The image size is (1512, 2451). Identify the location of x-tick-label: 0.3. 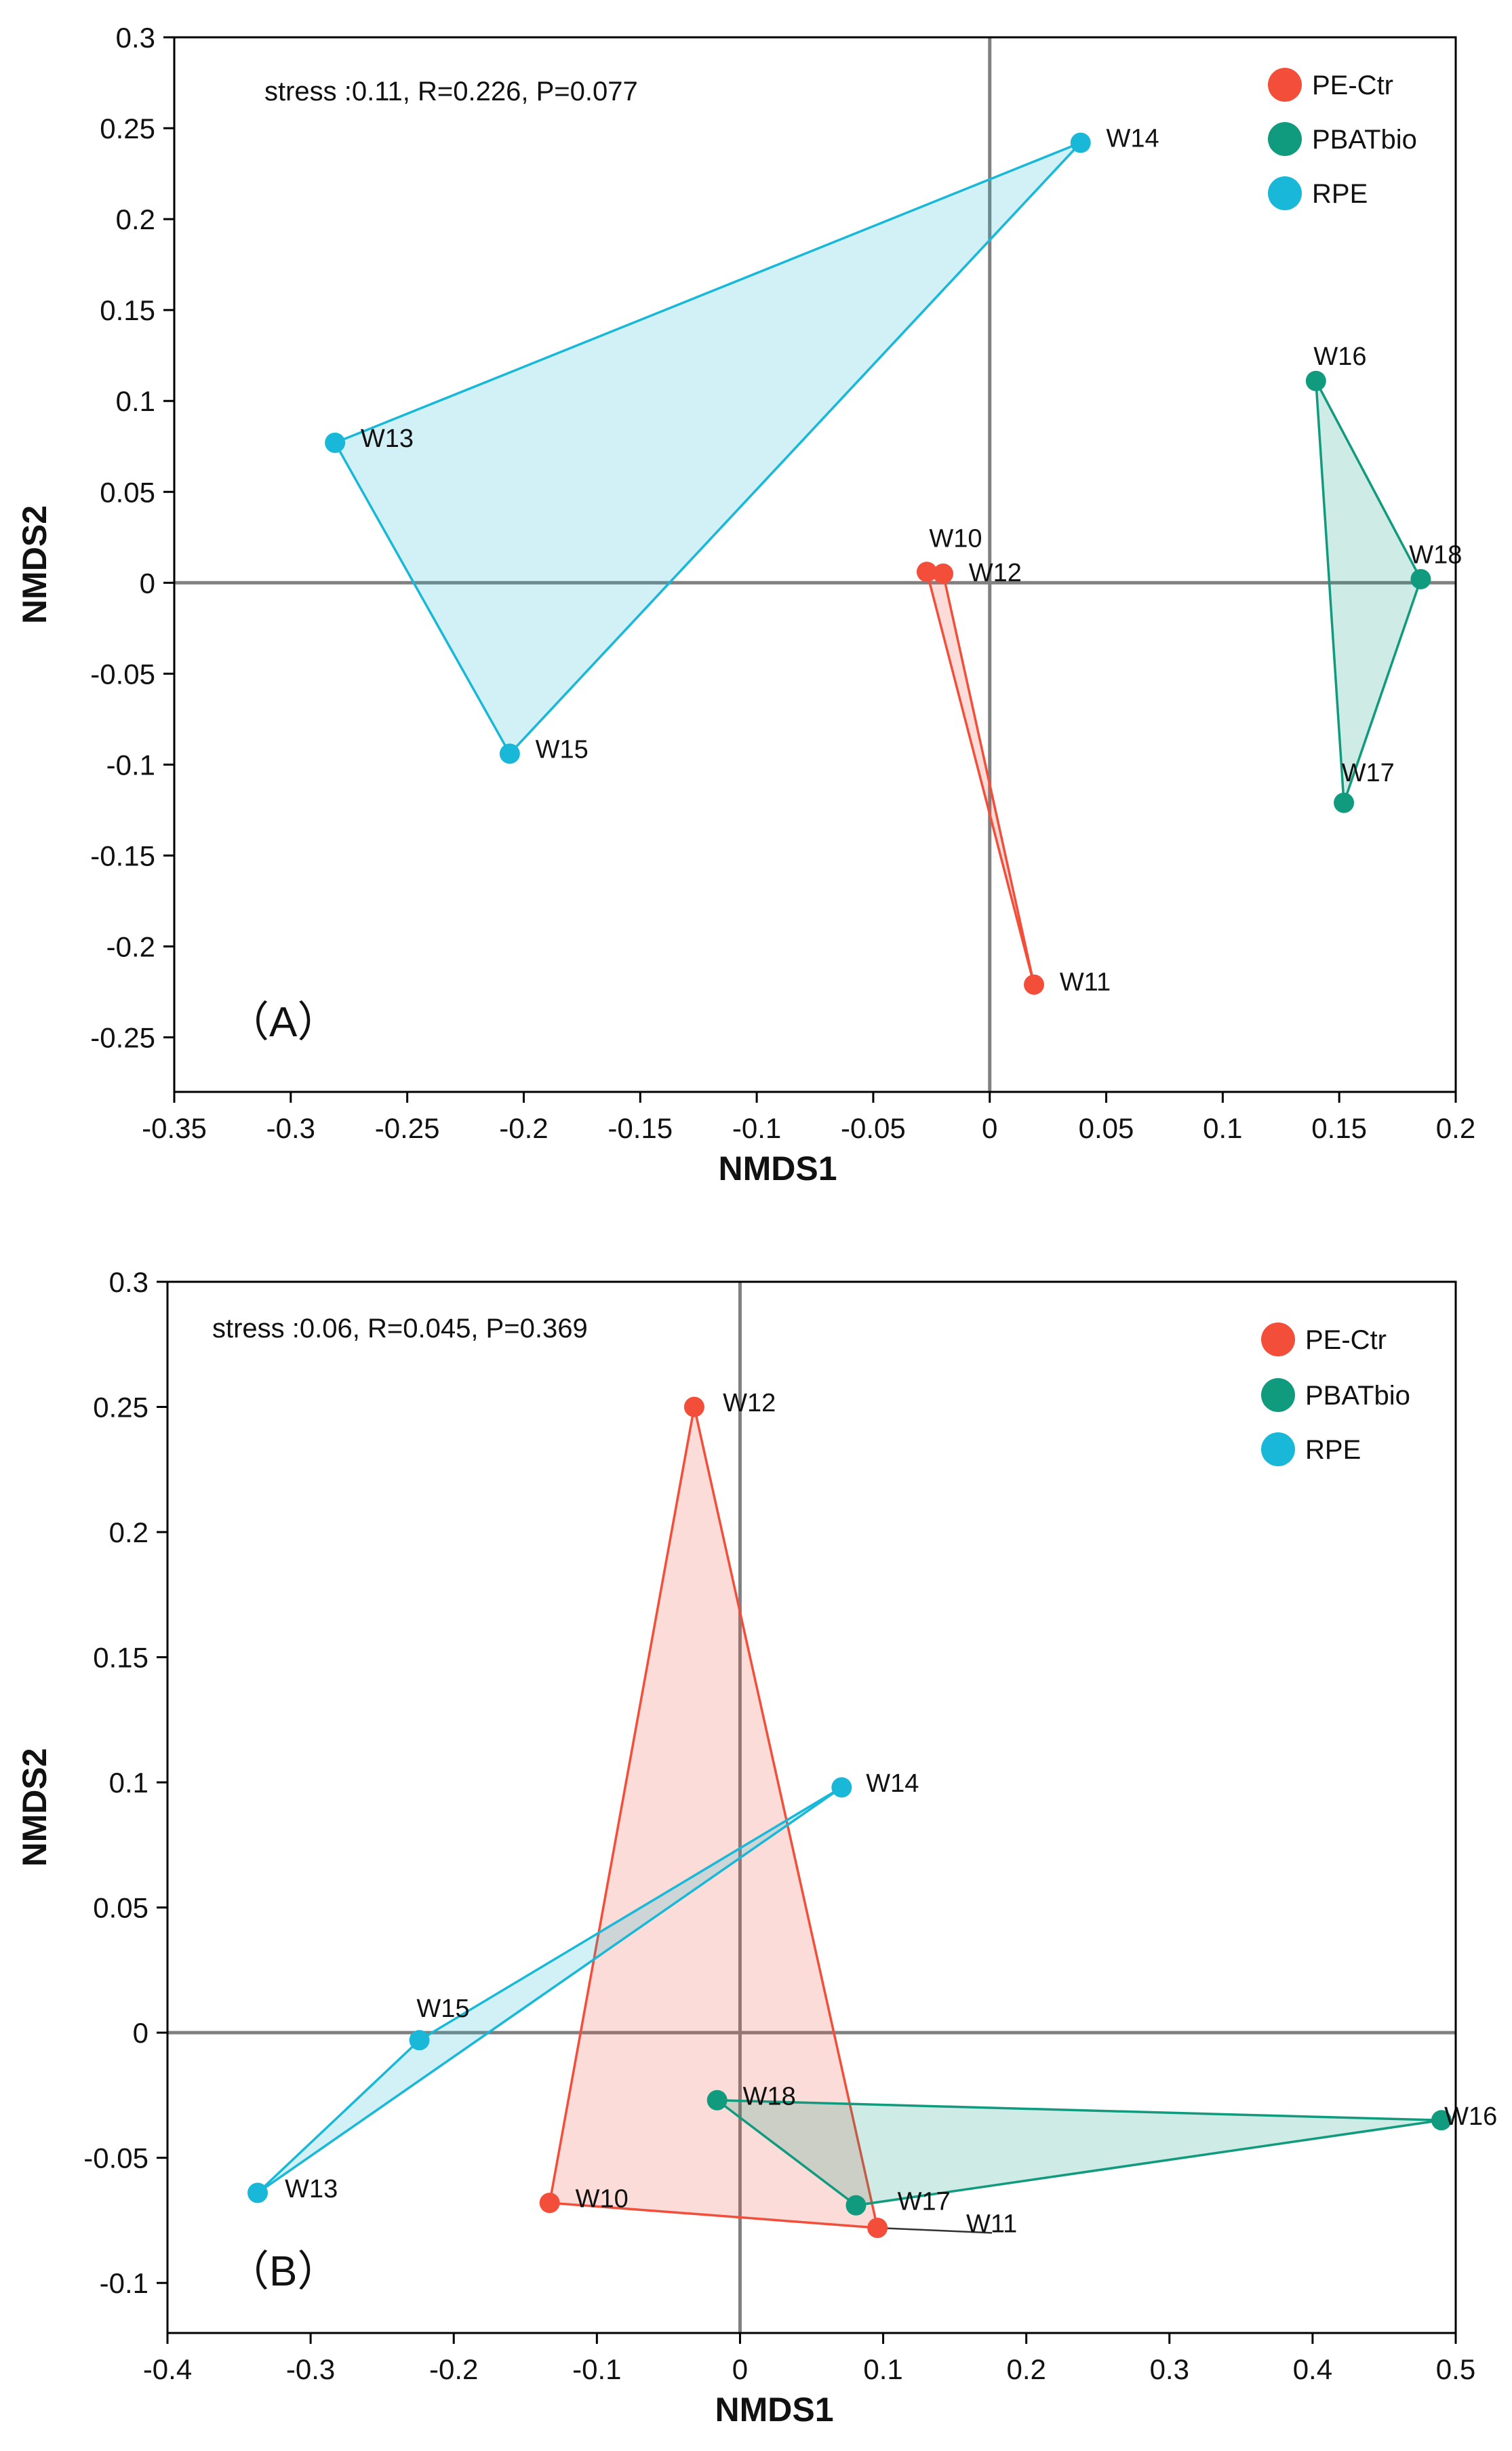
(1169, 2369).